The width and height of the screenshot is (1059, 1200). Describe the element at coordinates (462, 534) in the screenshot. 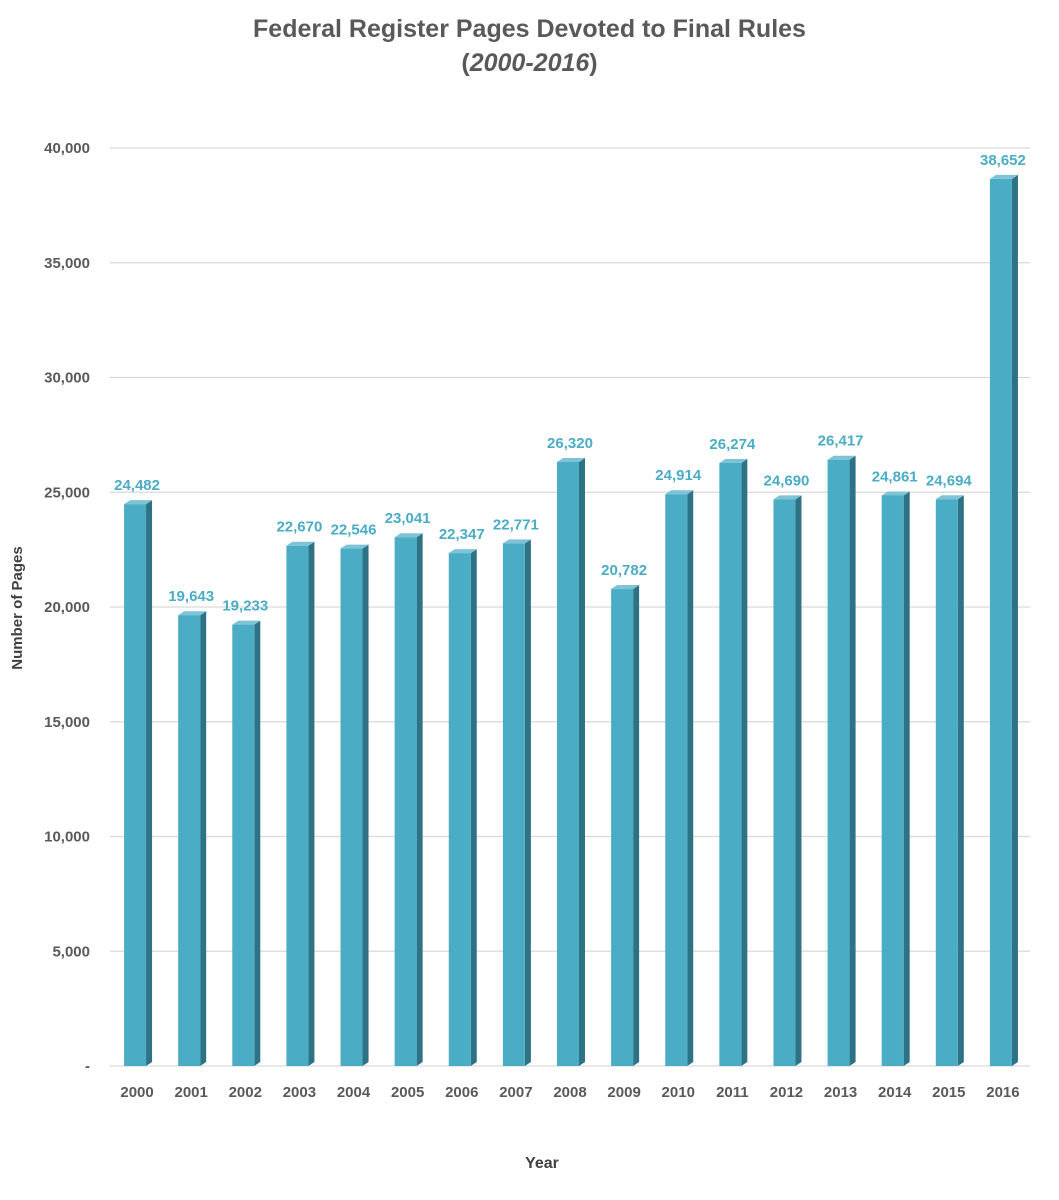

I see `data-label: 22,347` at that location.